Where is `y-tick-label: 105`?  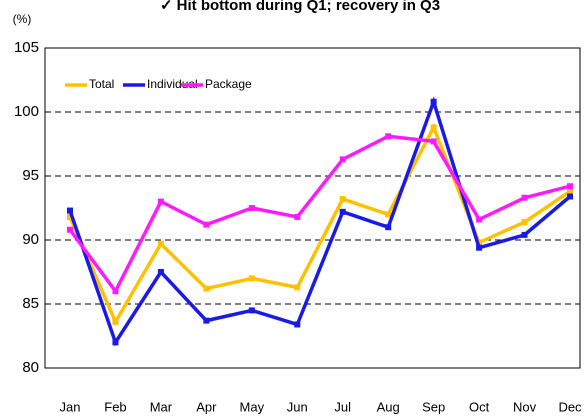 y-tick-label: 105 is located at coordinates (26, 47).